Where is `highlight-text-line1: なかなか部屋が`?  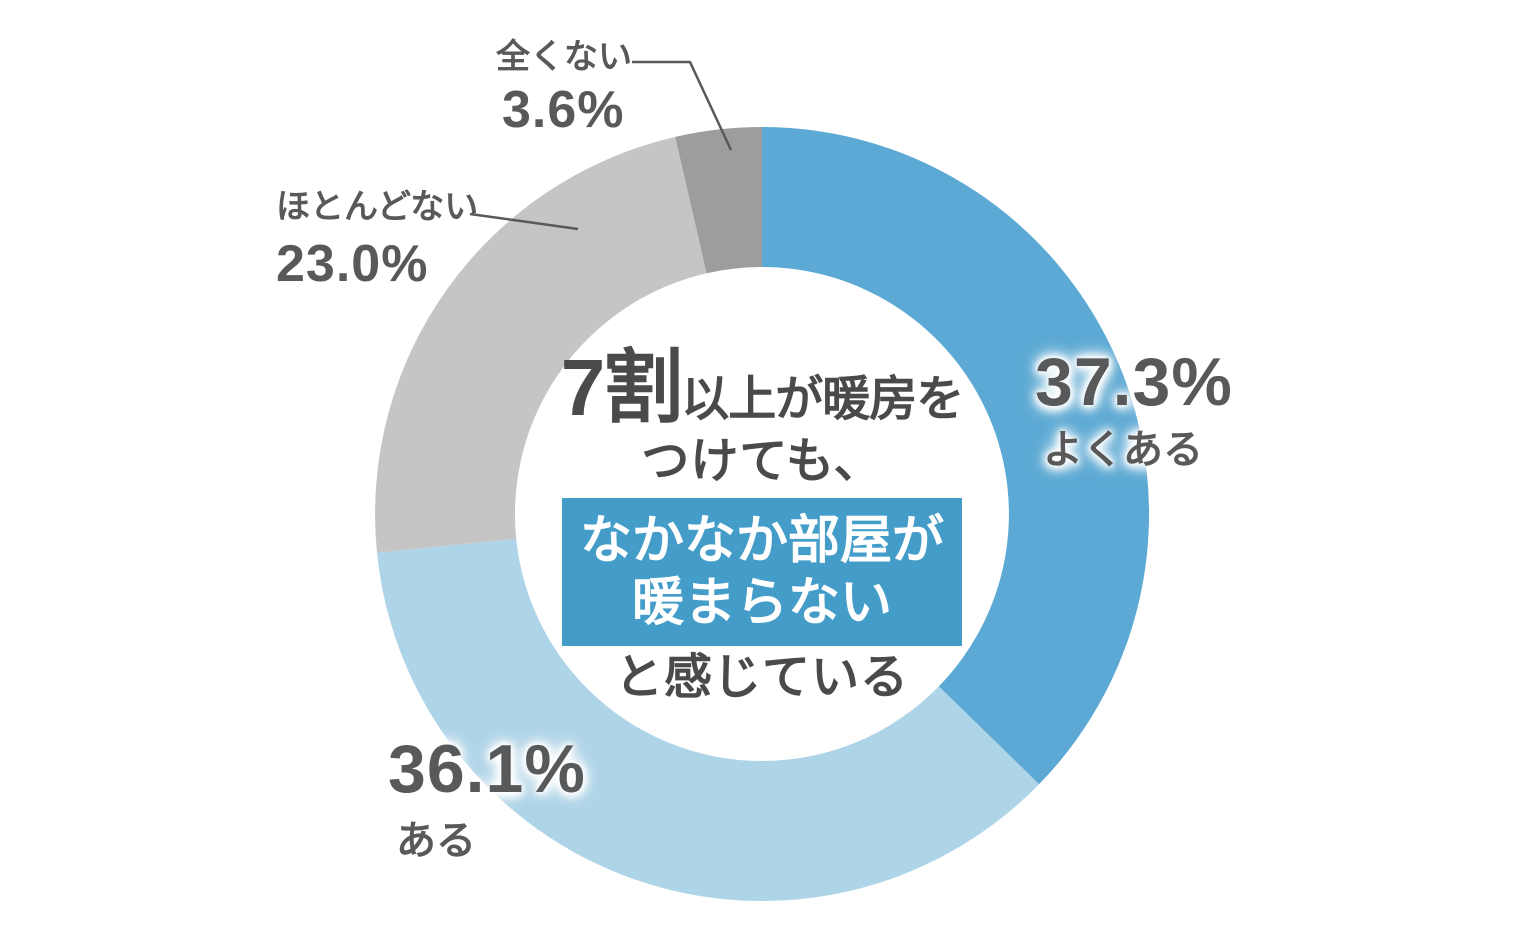 highlight-text-line1: なかなか部屋が is located at coordinates (761, 541).